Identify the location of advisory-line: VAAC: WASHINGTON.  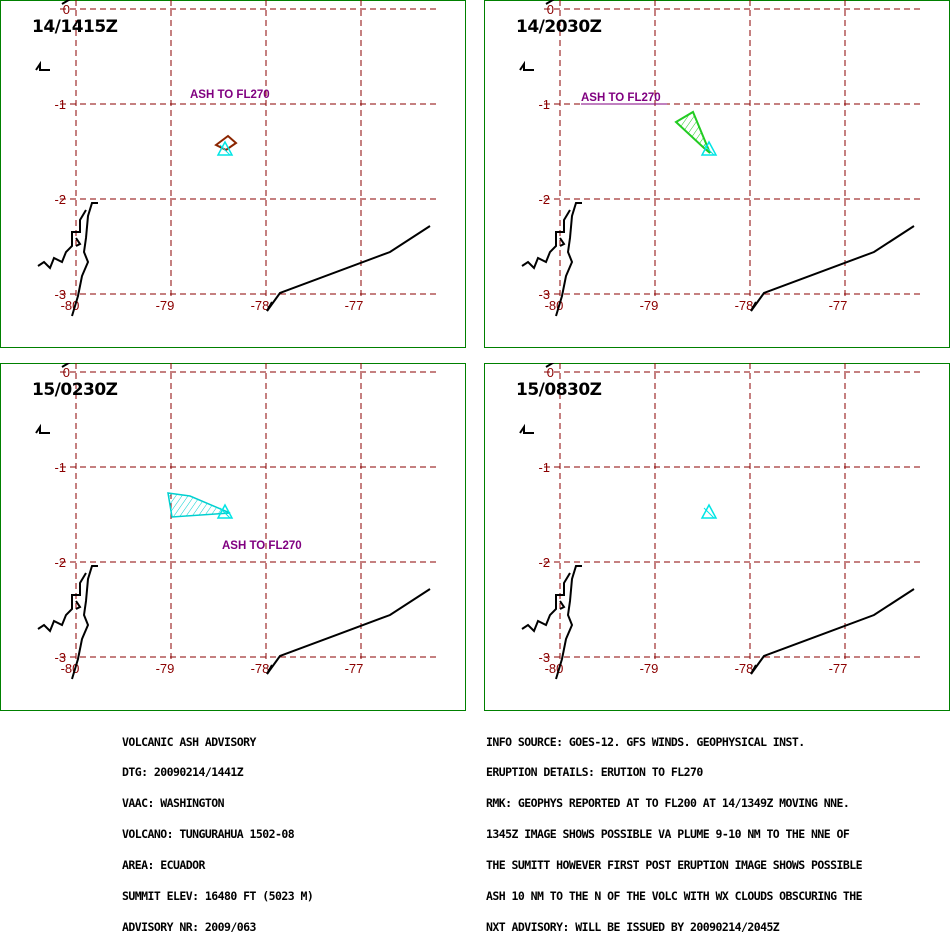
(173, 803).